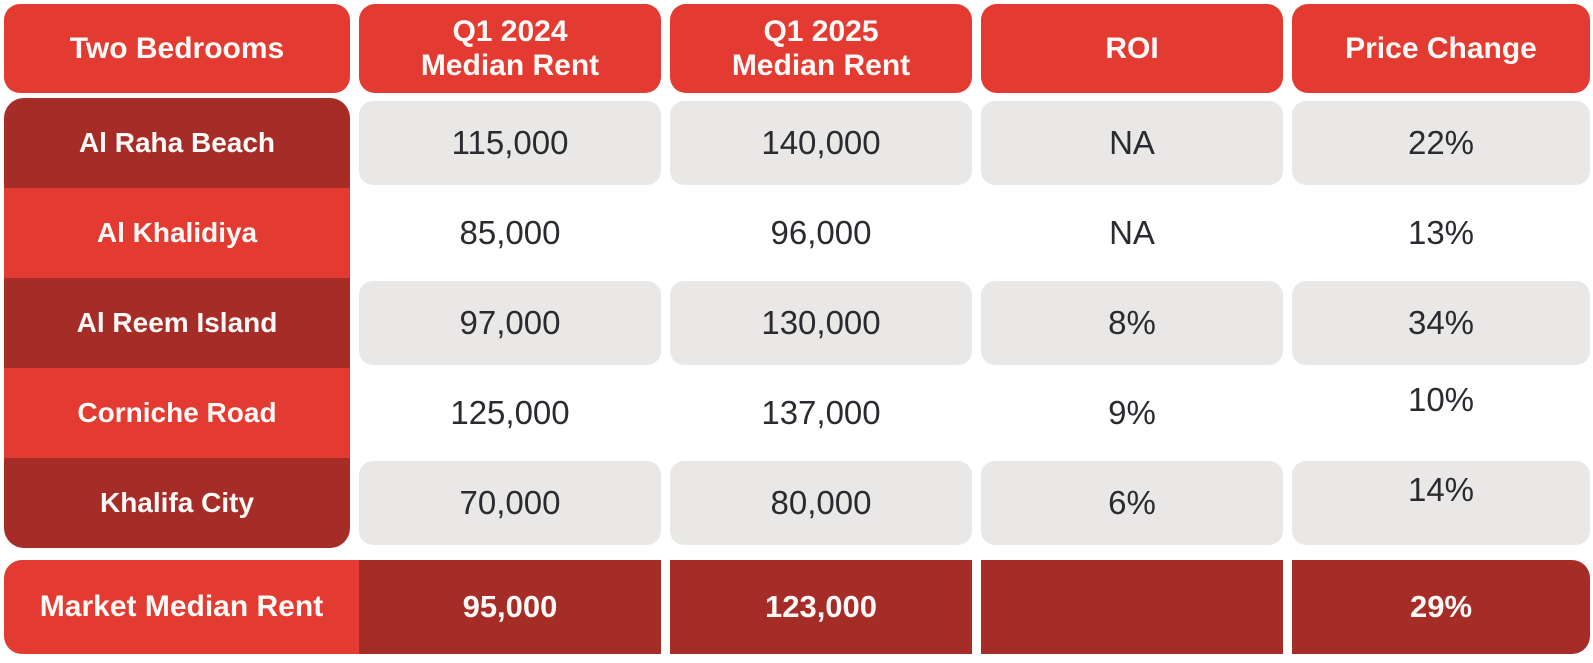 The width and height of the screenshot is (1593, 663). What do you see at coordinates (510, 412) in the screenshot?
I see `cell-q1-2024-rent: 125,000` at bounding box center [510, 412].